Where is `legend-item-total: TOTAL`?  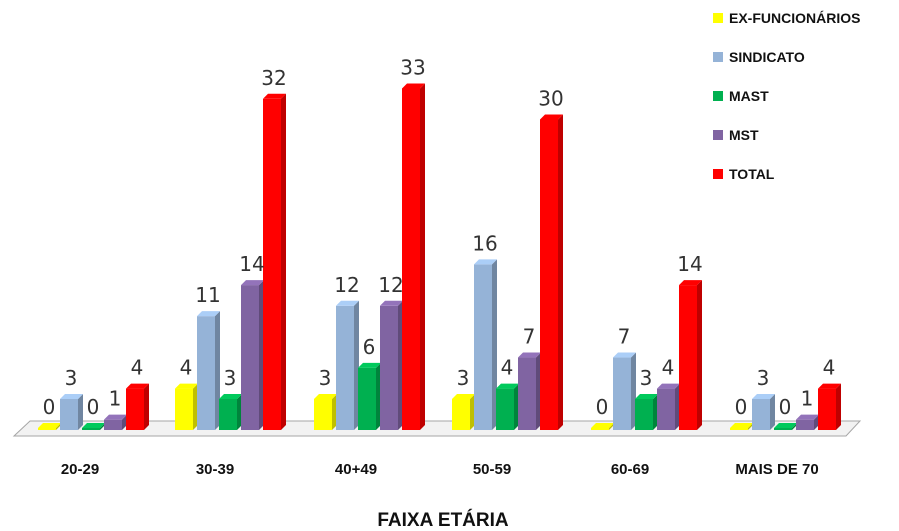 legend-item-total: TOTAL is located at coordinates (744, 174).